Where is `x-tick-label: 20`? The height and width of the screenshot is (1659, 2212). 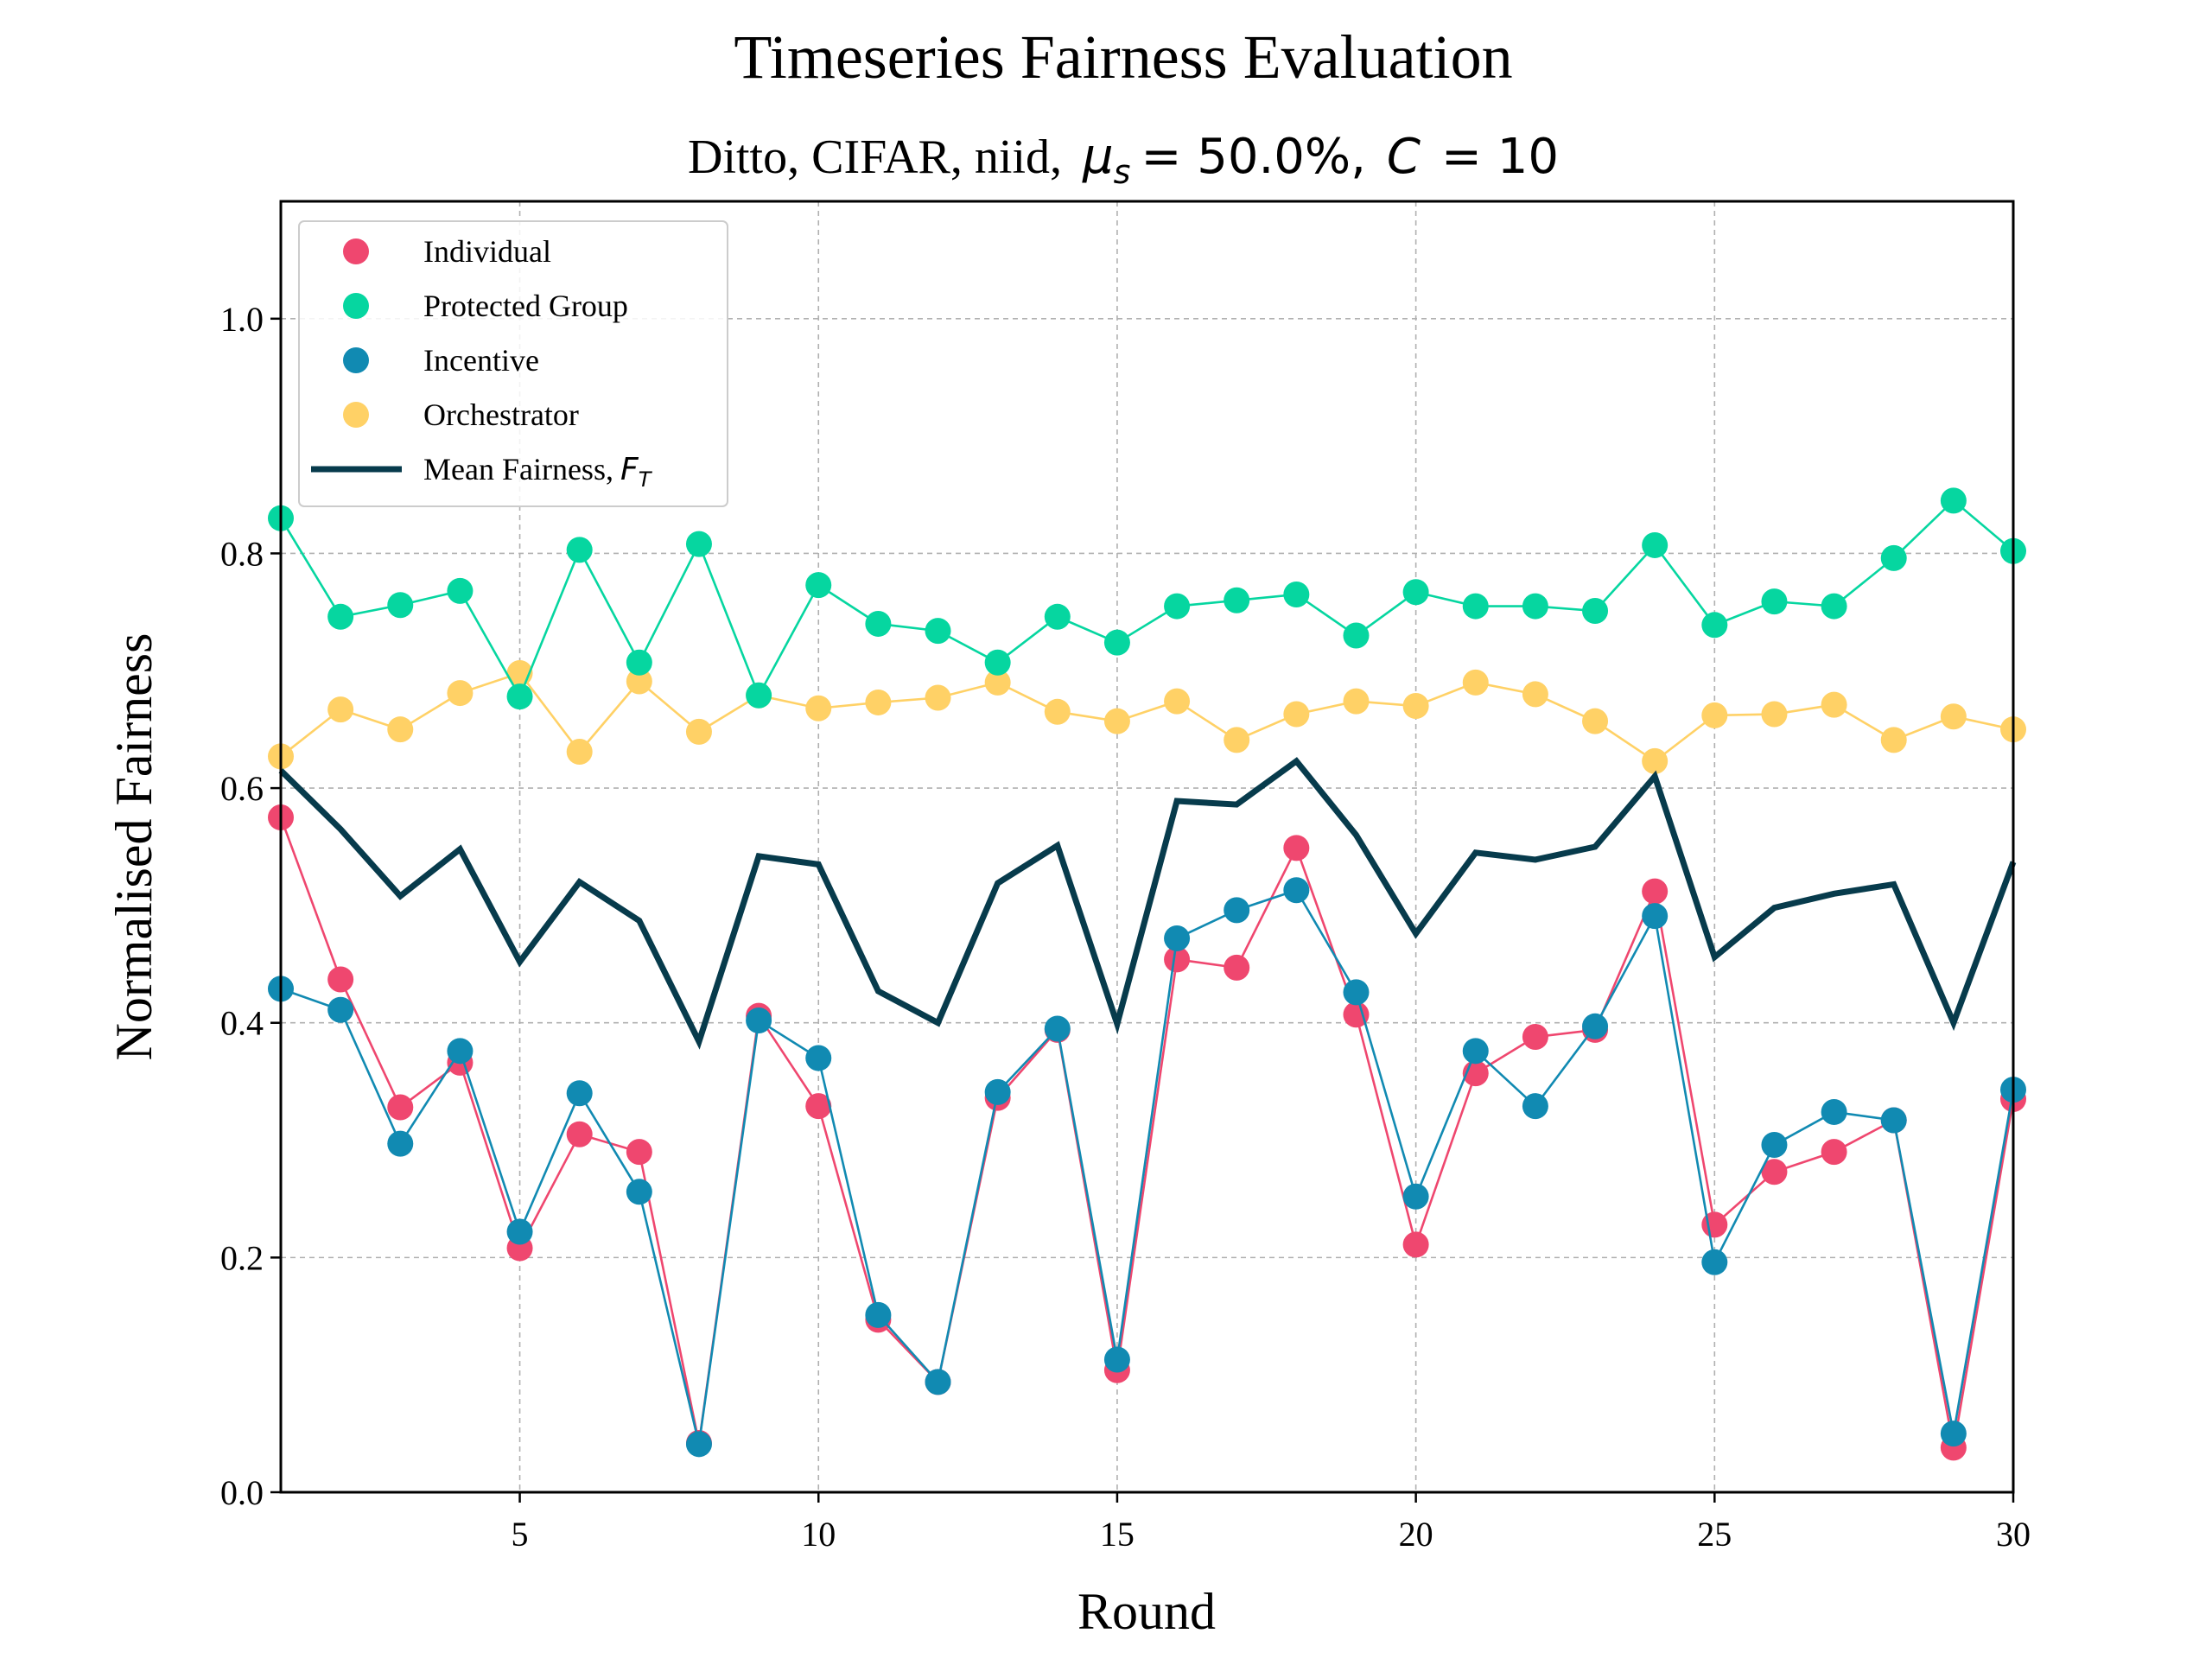 x-tick-label: 20 is located at coordinates (1416, 1534).